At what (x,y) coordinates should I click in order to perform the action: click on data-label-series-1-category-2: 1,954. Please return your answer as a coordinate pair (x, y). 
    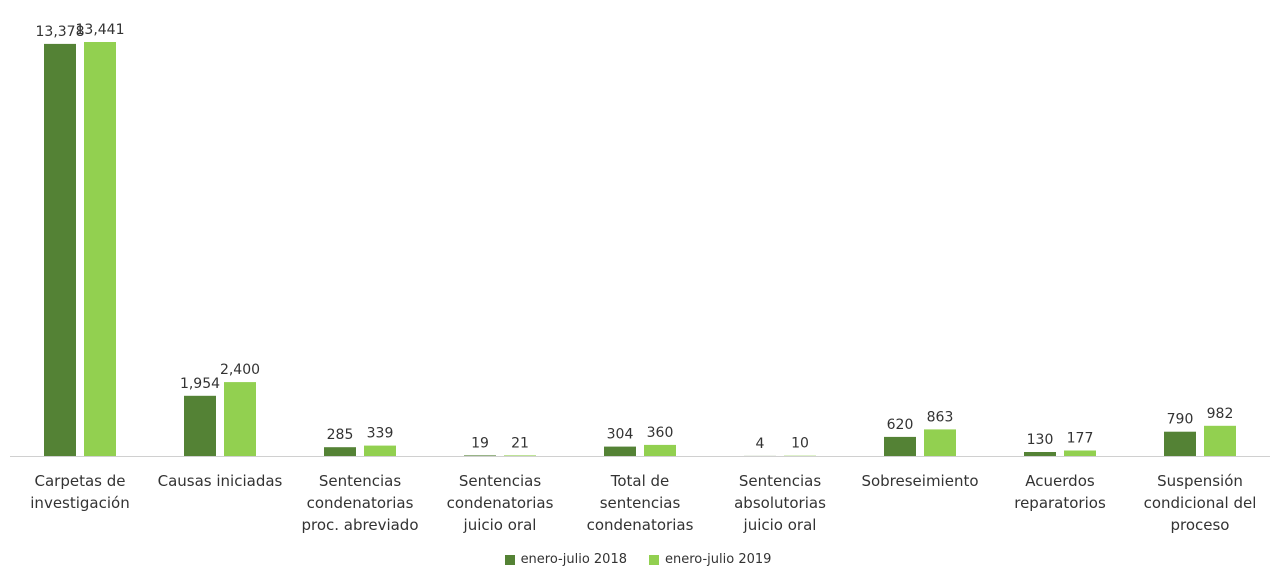
    Looking at the image, I should click on (200, 384).